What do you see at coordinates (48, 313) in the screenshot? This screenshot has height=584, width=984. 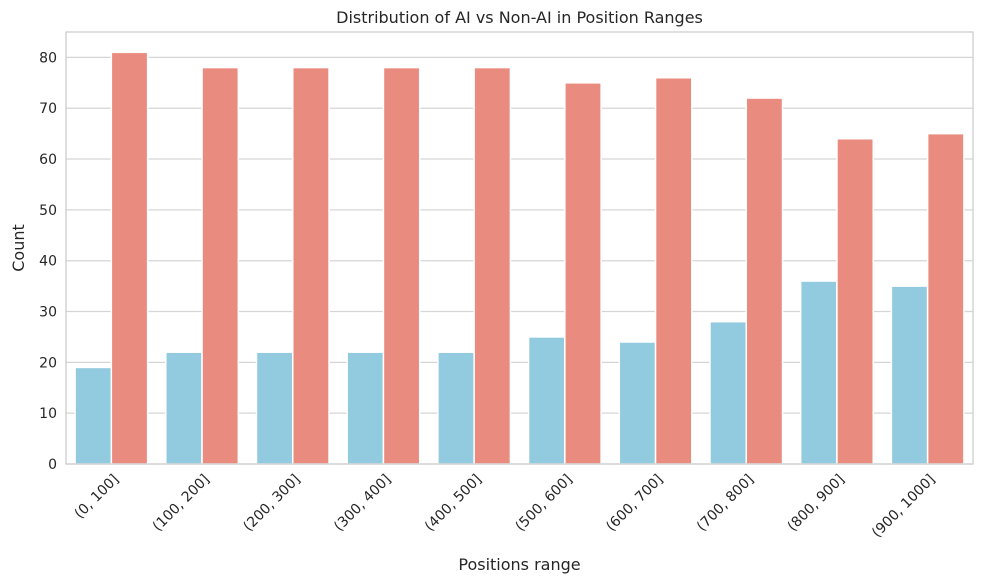 I see `y-tick-label: 30` at bounding box center [48, 313].